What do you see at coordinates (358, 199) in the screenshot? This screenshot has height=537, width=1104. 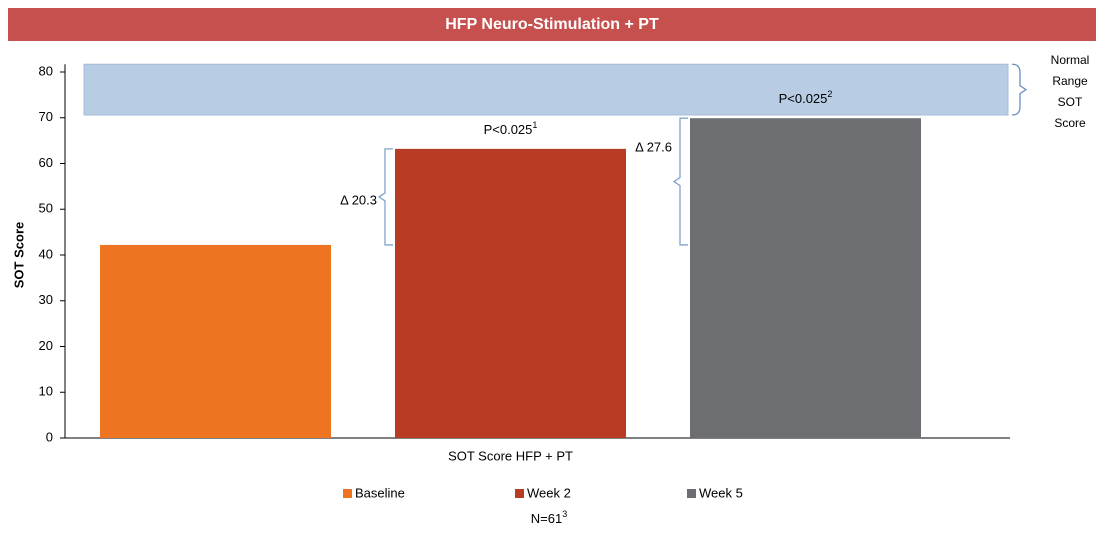 I see `delta-label: Δ 20.3` at bounding box center [358, 199].